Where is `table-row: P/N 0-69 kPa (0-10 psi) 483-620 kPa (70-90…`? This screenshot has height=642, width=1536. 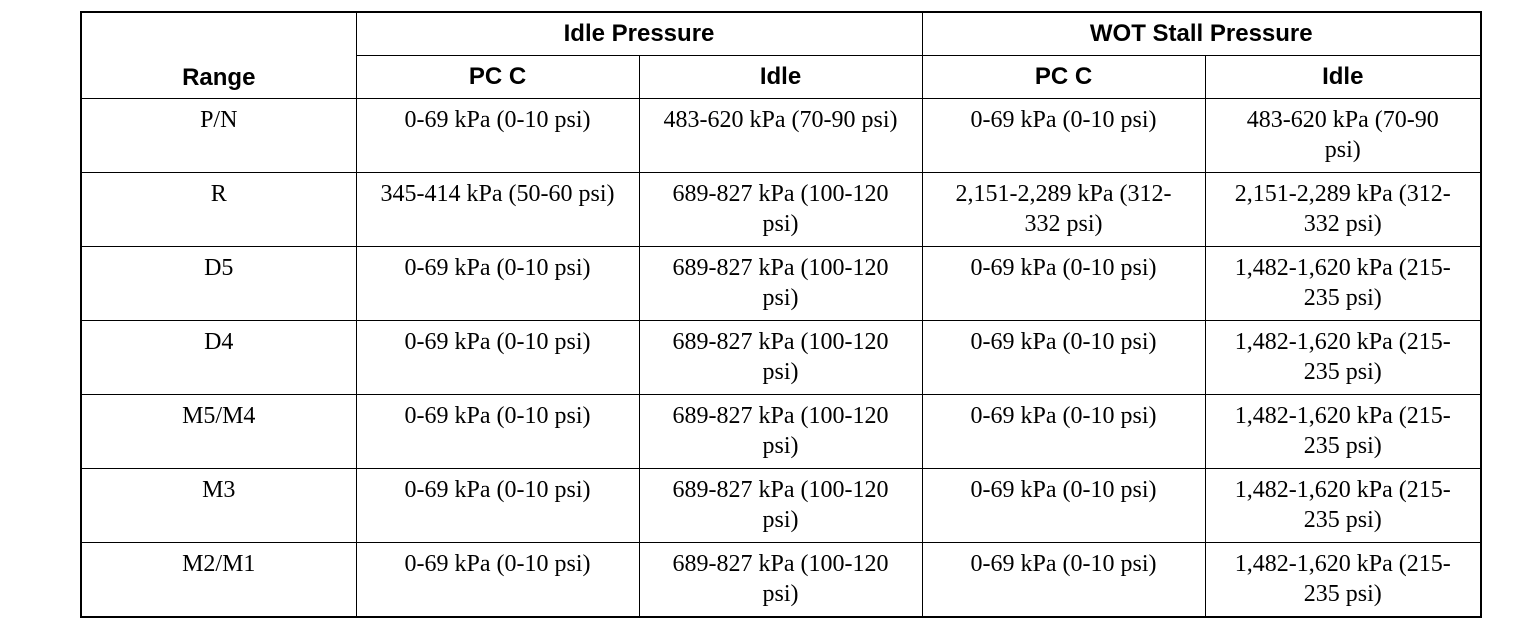 table-row: P/N 0-69 kPa (0-10 psi) 483-620 kPa (70-90… is located at coordinates (781, 135).